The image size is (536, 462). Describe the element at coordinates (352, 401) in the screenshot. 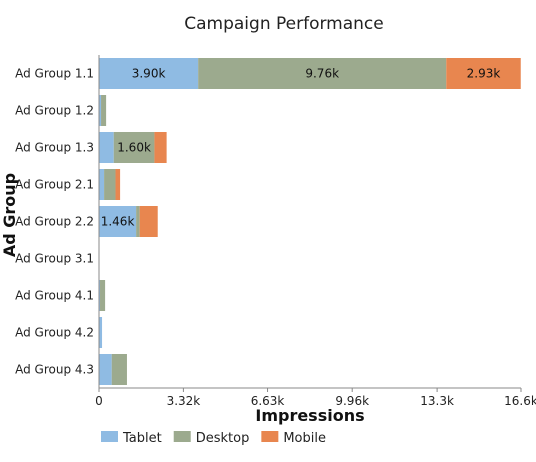

I see `x-tick-label: 9.96k` at that location.